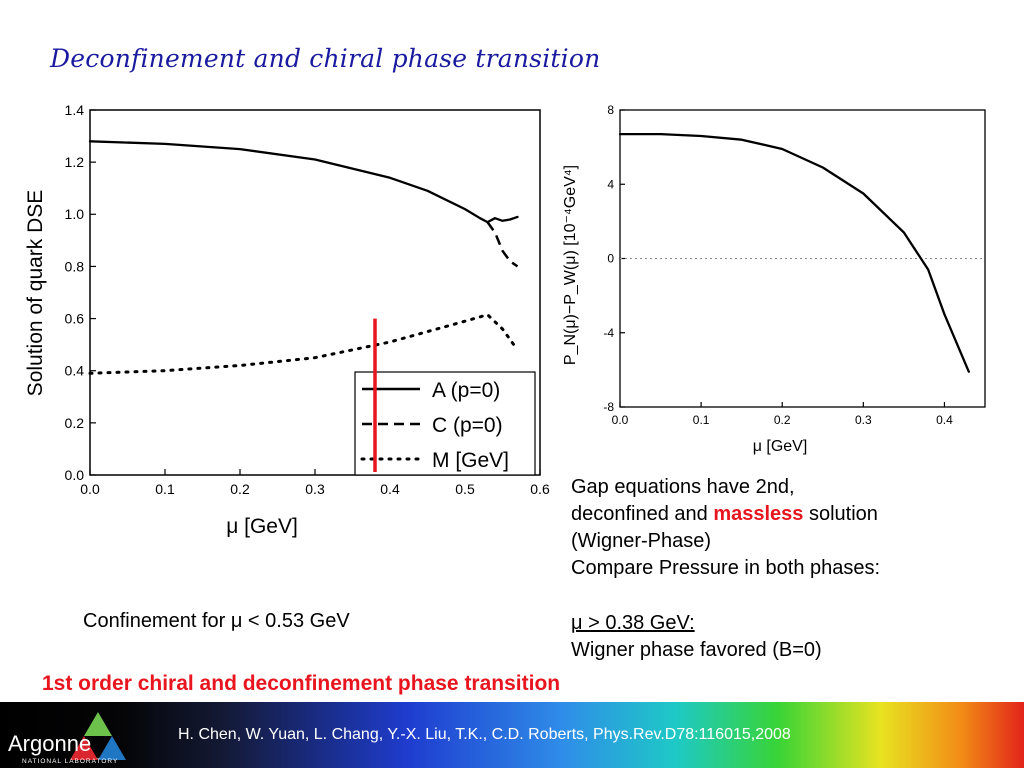  Describe the element at coordinates (49, 743) in the screenshot. I see `logo-name: Argonne` at that location.